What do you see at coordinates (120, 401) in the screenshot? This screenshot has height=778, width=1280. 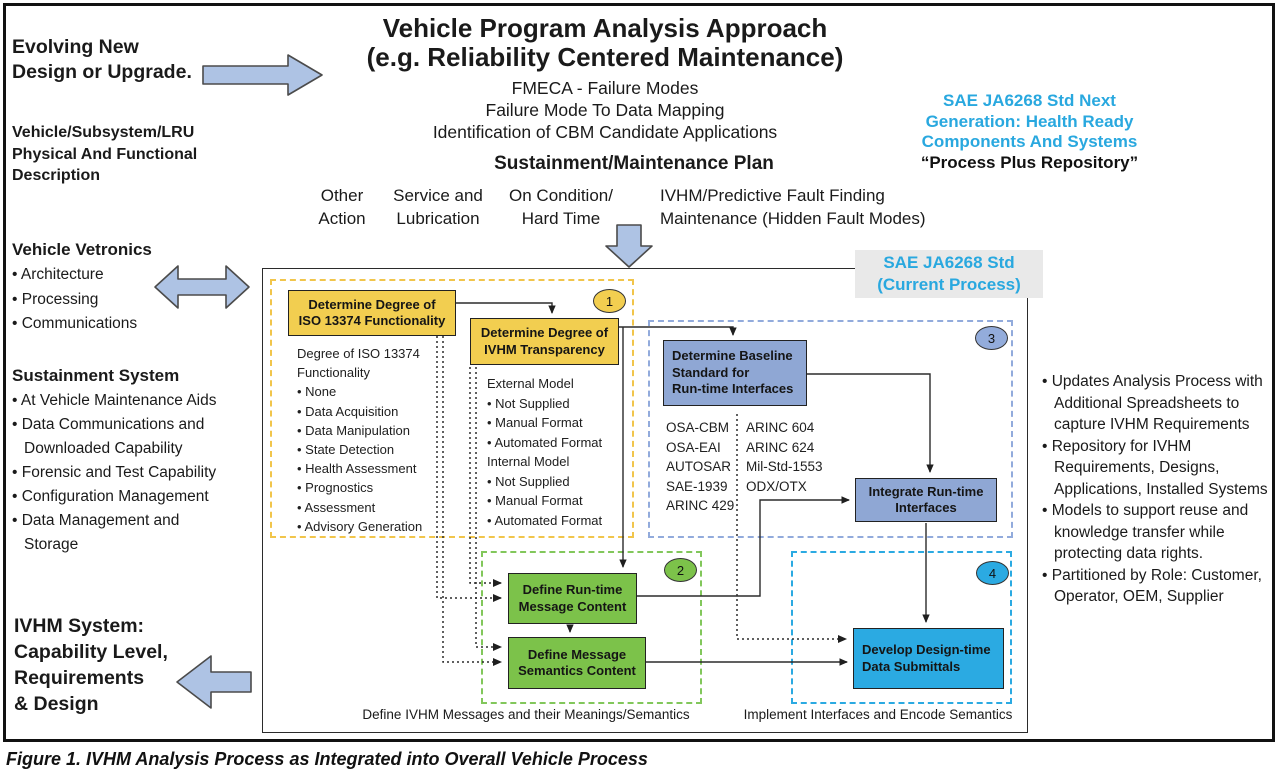 I see `sustainment-item: At Vehicle Maintenance Aids` at bounding box center [120, 401].